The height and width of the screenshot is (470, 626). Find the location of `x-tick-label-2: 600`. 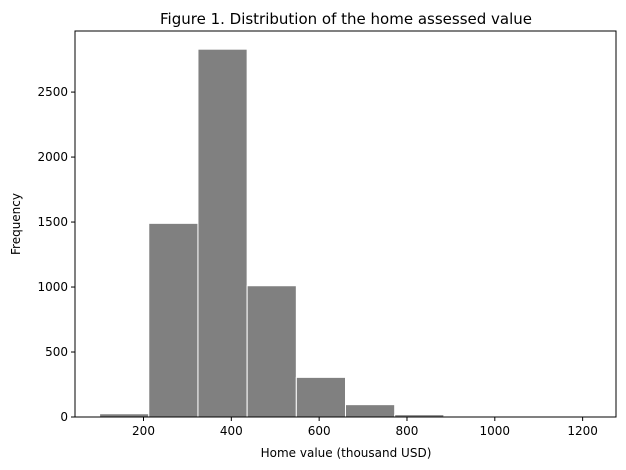

x-tick-label-2: 600 is located at coordinates (319, 431).